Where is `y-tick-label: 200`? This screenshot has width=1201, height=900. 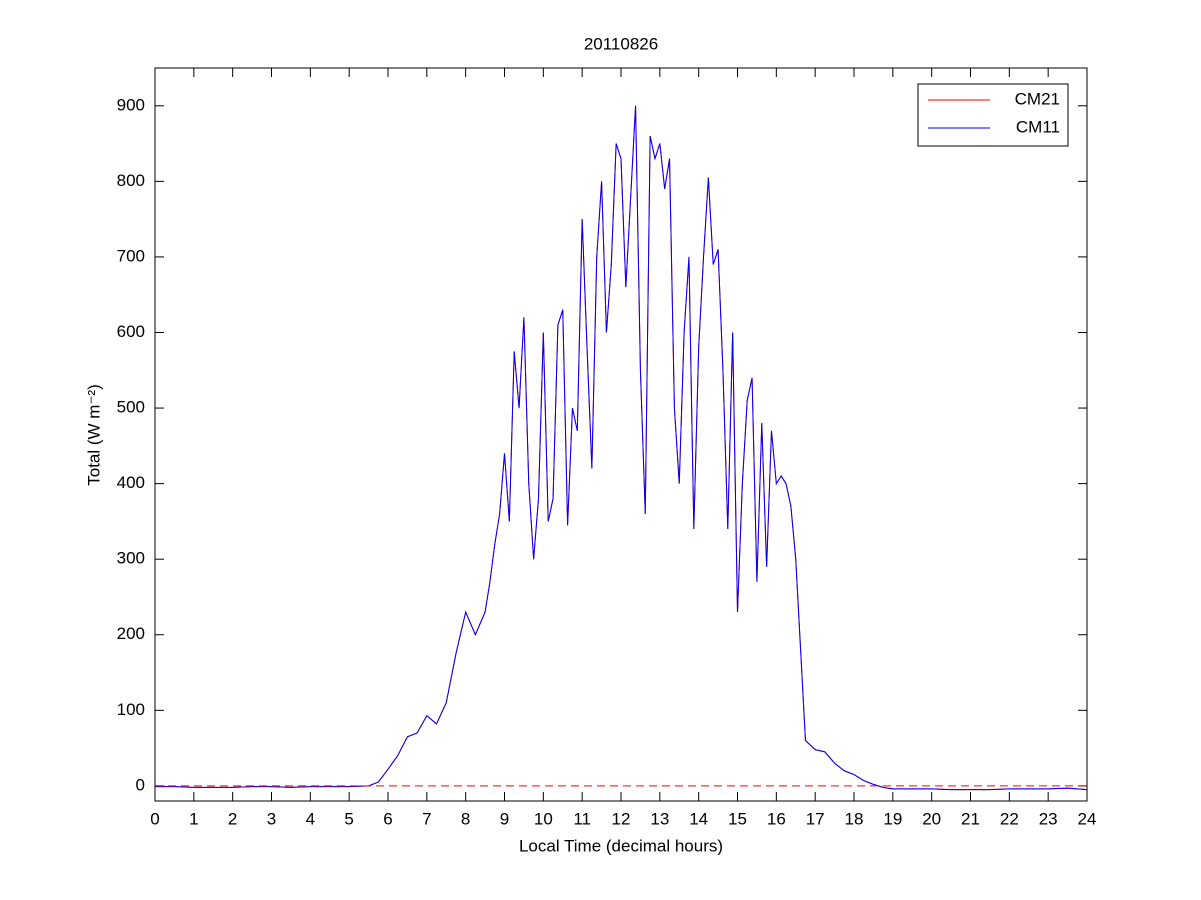
y-tick-label: 200 is located at coordinates (131, 633).